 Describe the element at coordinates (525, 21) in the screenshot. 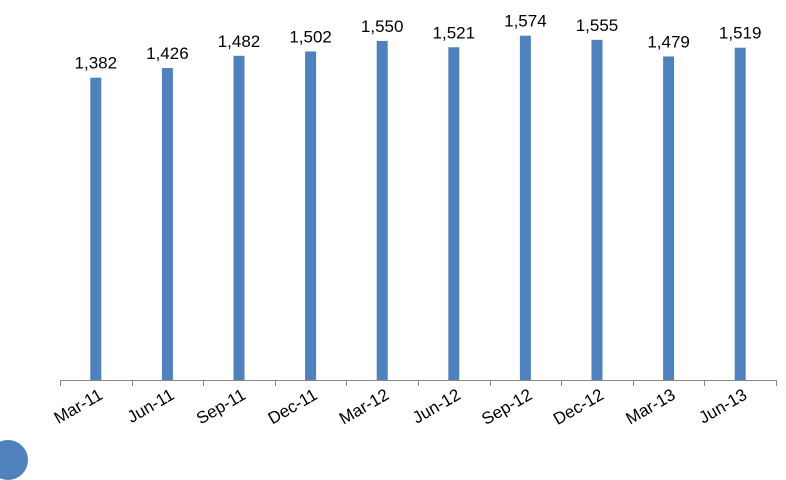

I see `data-label: 1,574` at that location.